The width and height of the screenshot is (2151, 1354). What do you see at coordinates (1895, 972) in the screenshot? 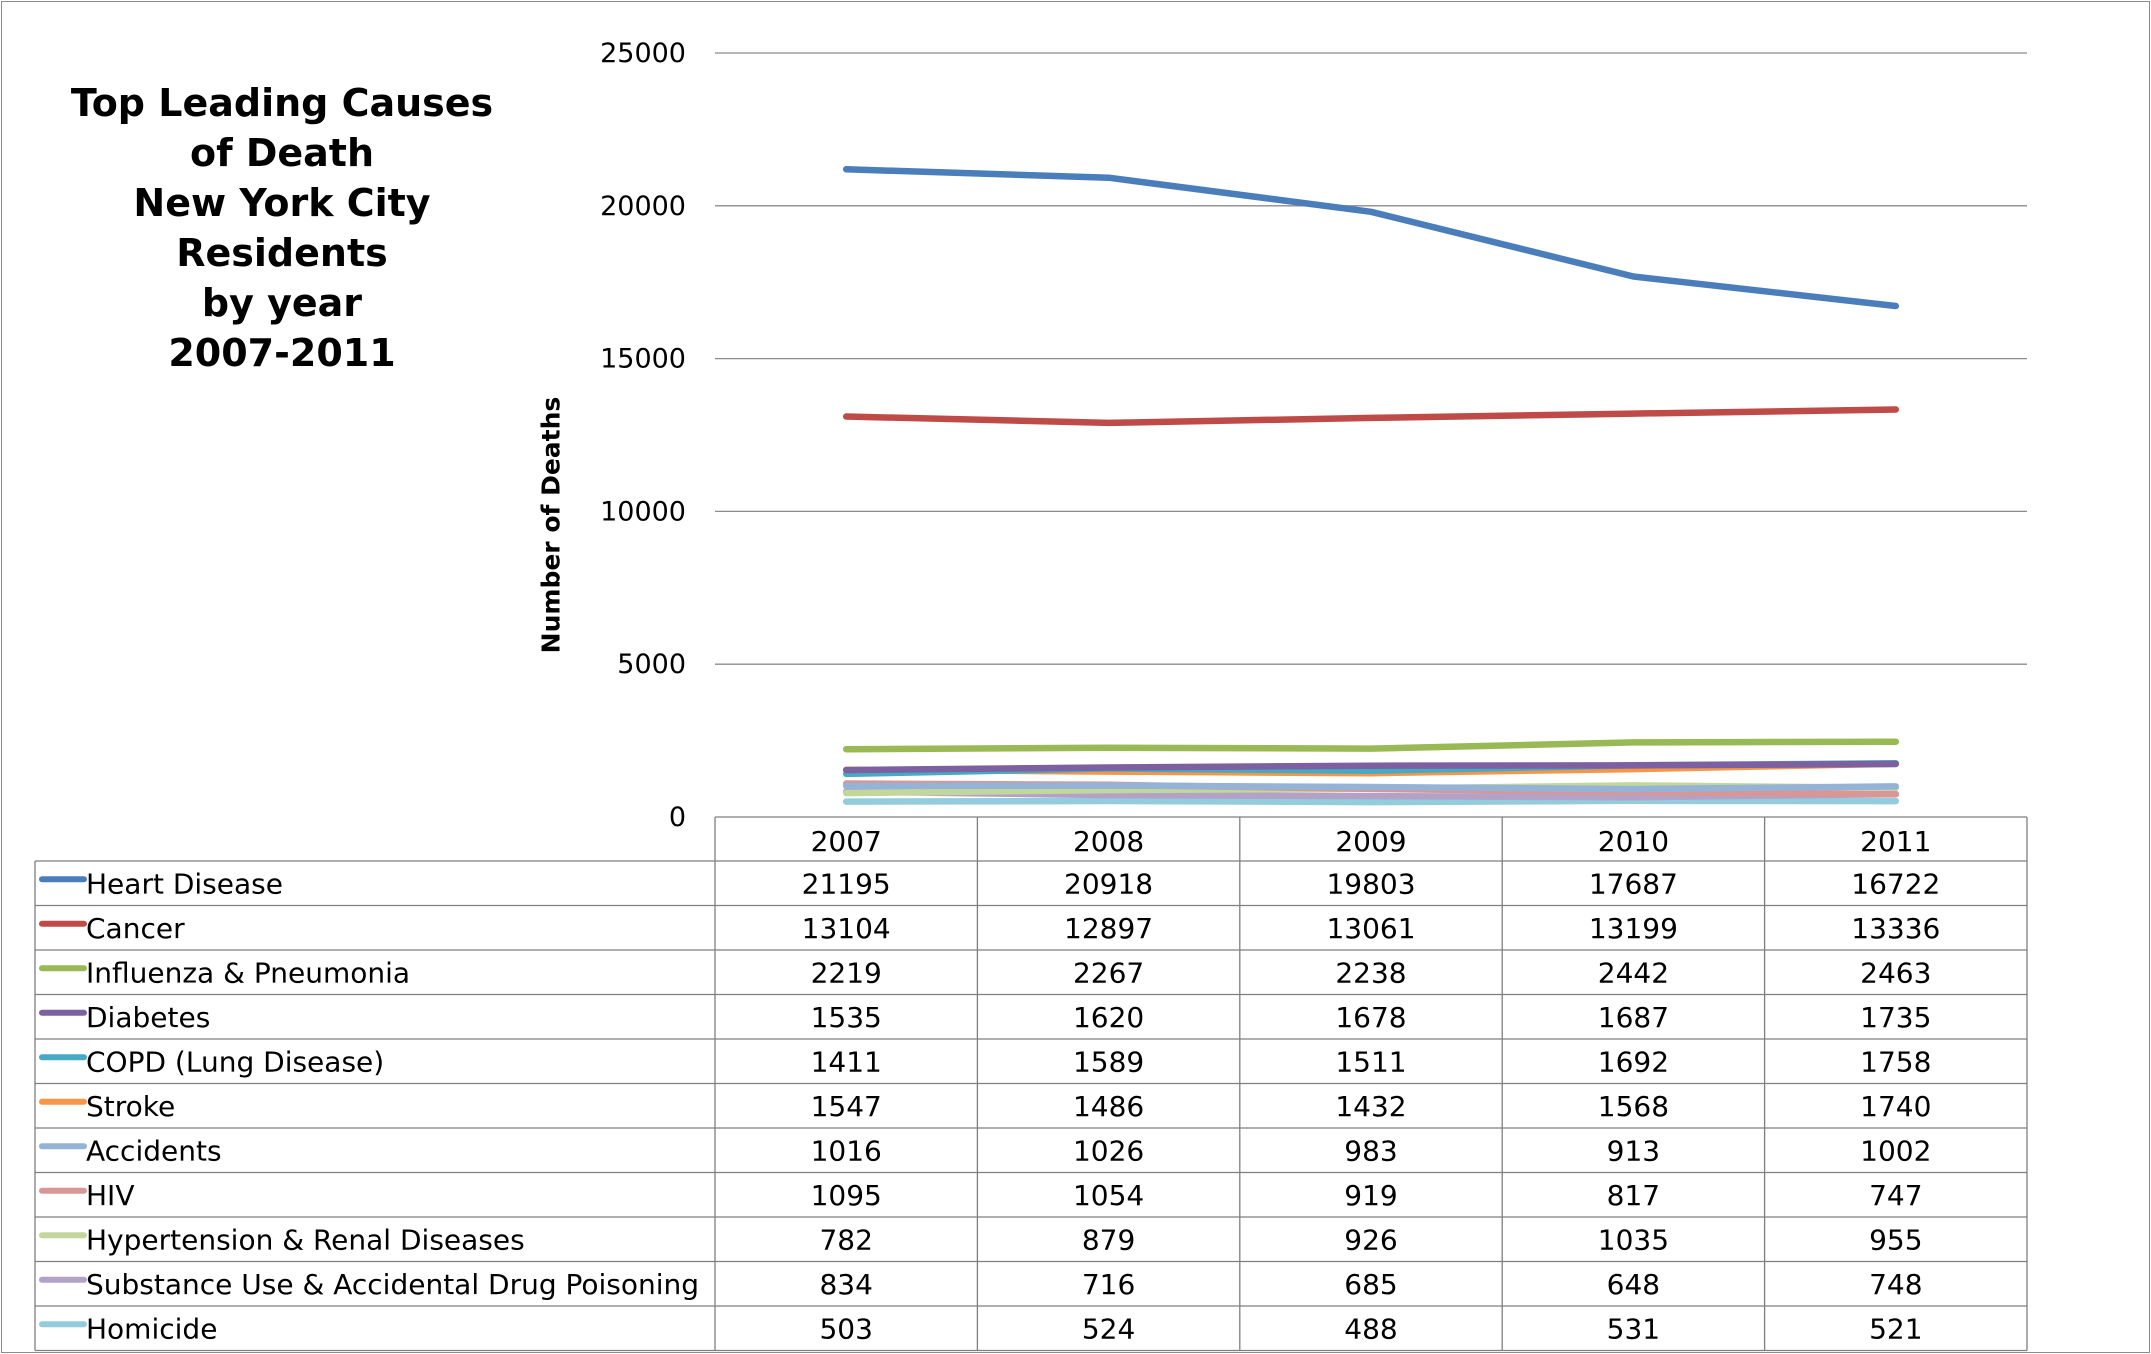
I see `data-label: 2463` at bounding box center [1895, 972].